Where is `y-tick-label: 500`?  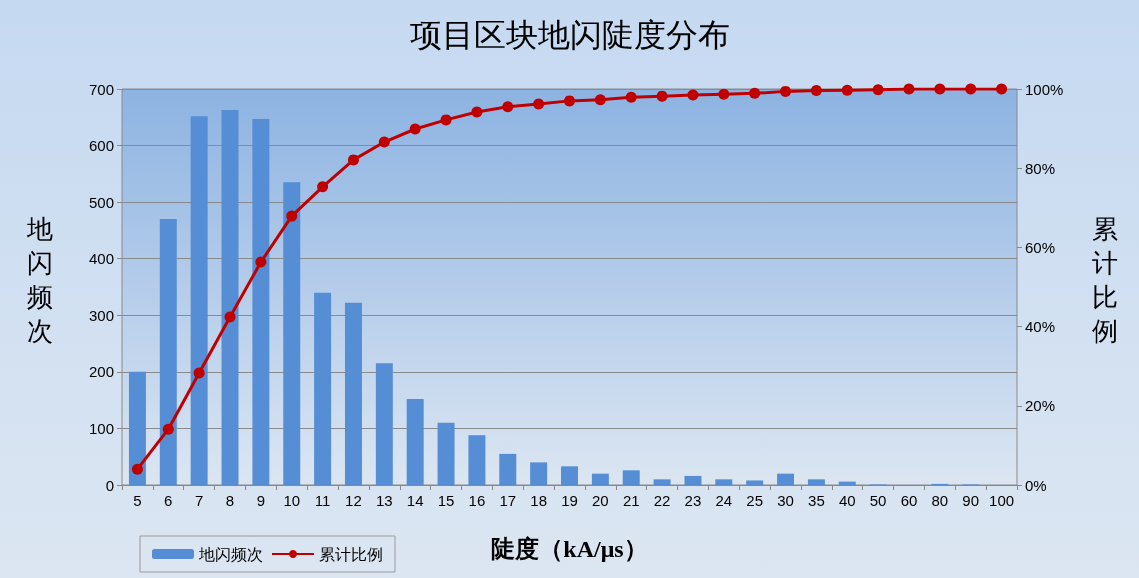
y-tick-label: 500 is located at coordinates (101, 202).